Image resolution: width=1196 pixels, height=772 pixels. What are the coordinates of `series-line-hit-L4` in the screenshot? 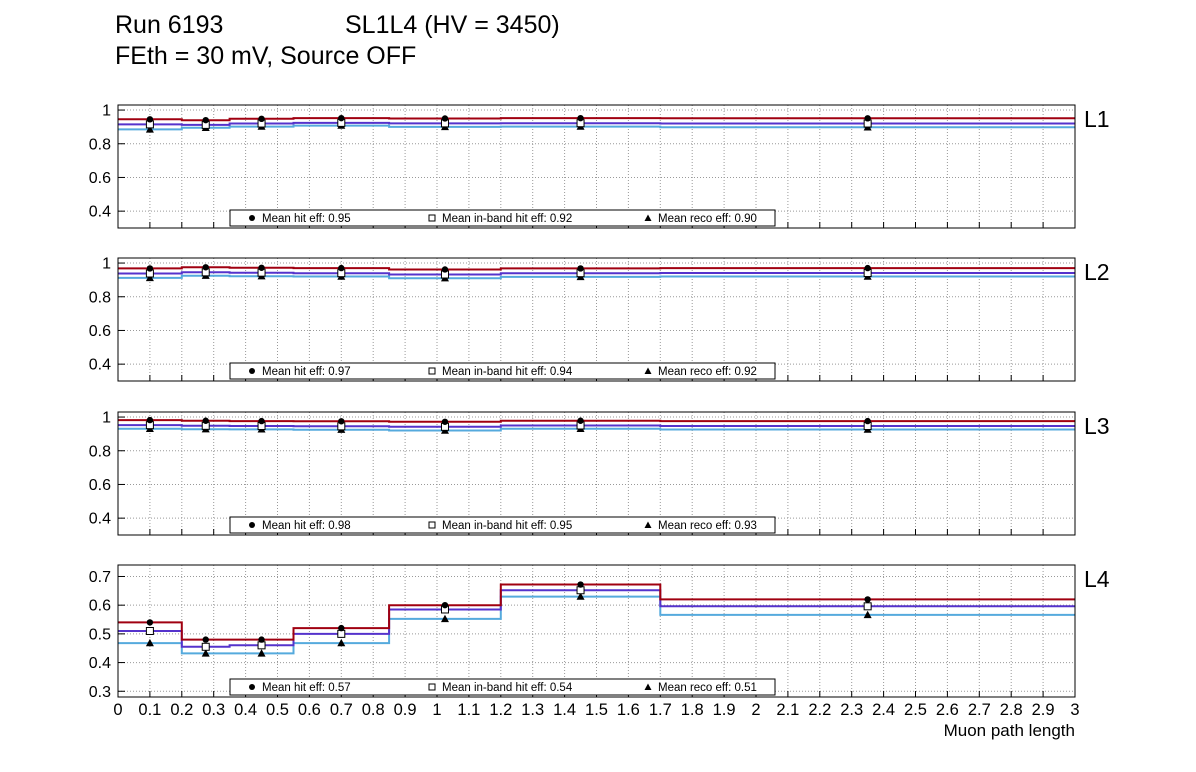 It's located at (596, 612).